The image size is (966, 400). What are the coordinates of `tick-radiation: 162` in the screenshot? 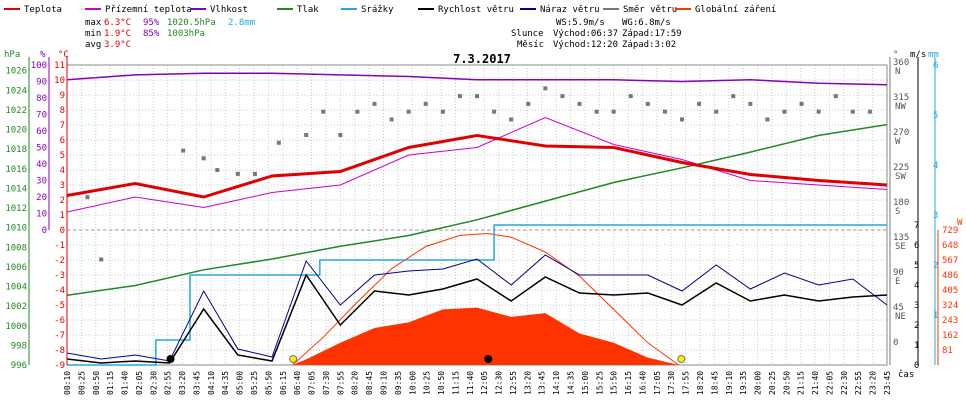 It's located at (950, 336).